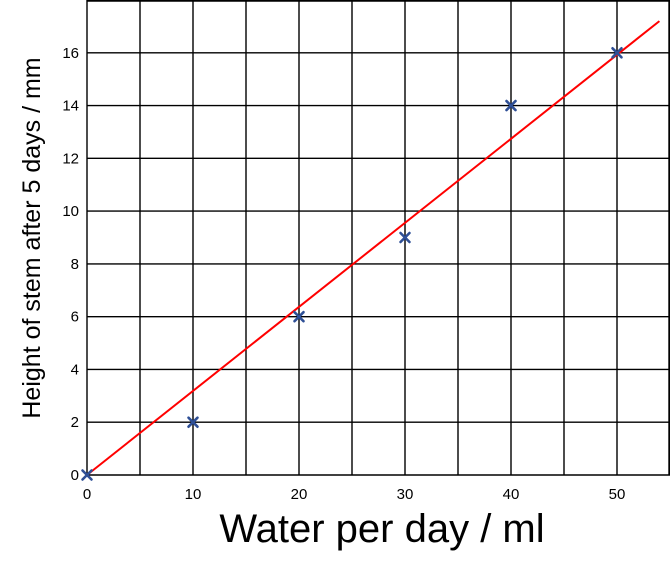 The height and width of the screenshot is (584, 670). I want to click on x-tick-label: 40, so click(511, 494).